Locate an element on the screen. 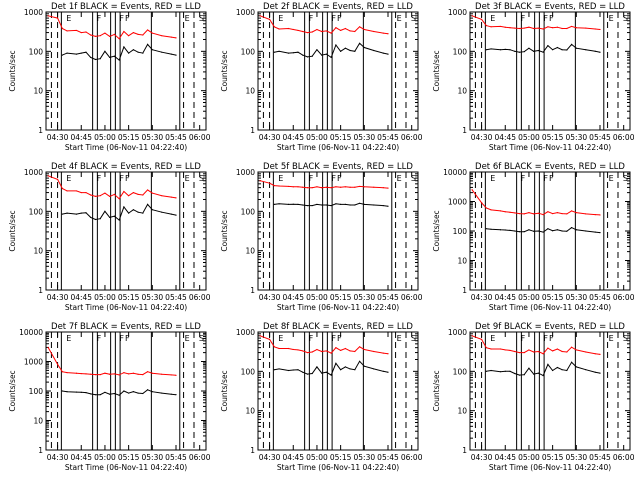  y-tick-label: 100 is located at coordinates (36, 391).